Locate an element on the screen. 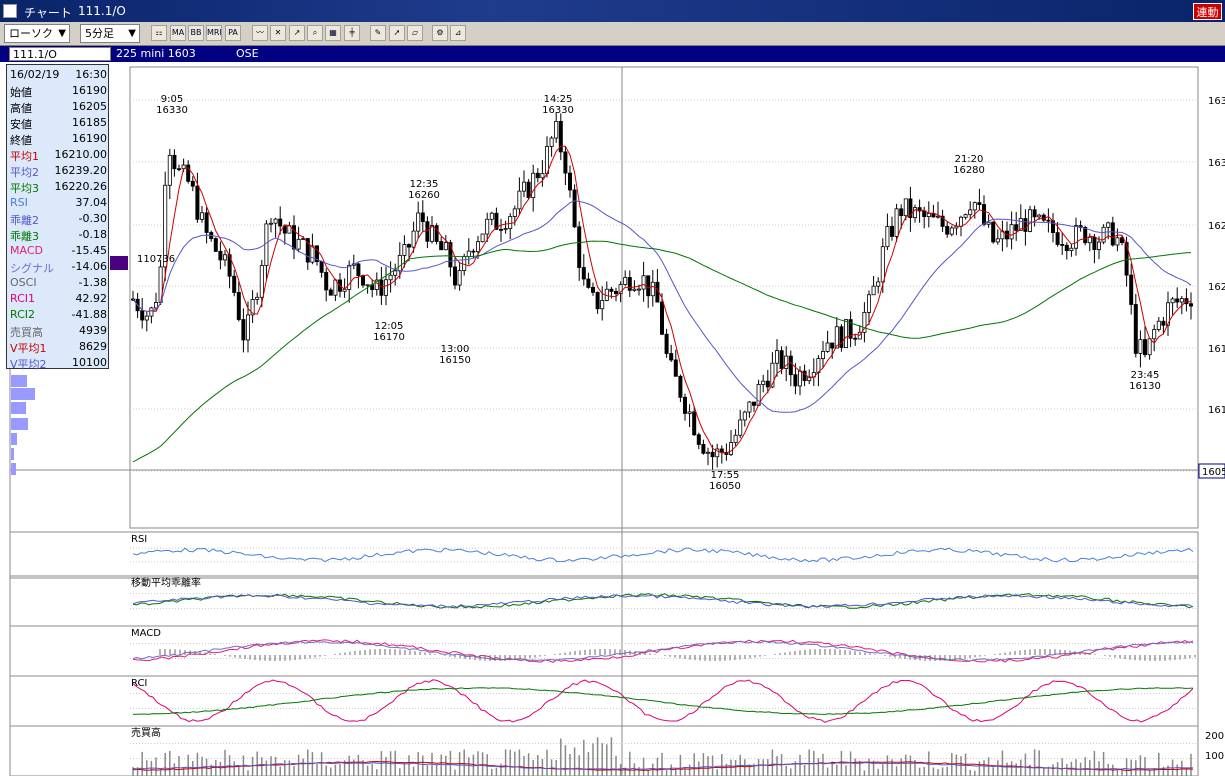  data-row: RCI1 42.92 is located at coordinates (58, 299).